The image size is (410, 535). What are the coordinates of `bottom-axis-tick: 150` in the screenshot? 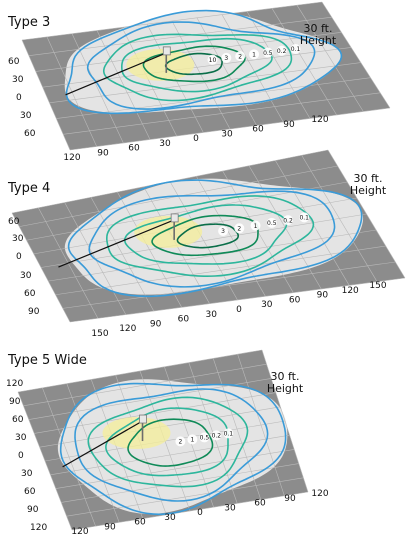 It's located at (99, 334).